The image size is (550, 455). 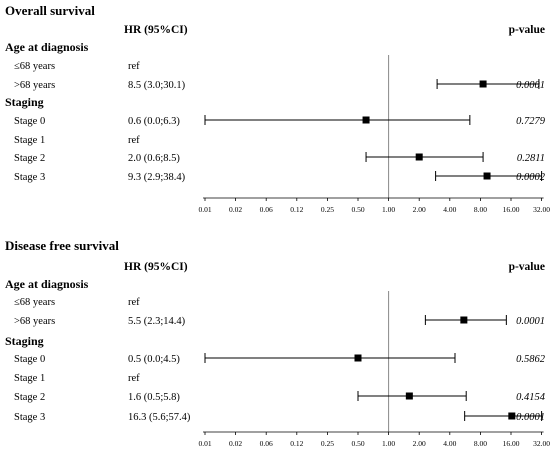 What do you see at coordinates (327, 443) in the screenshot?
I see `panel2-tick-label: 0.25` at bounding box center [327, 443].